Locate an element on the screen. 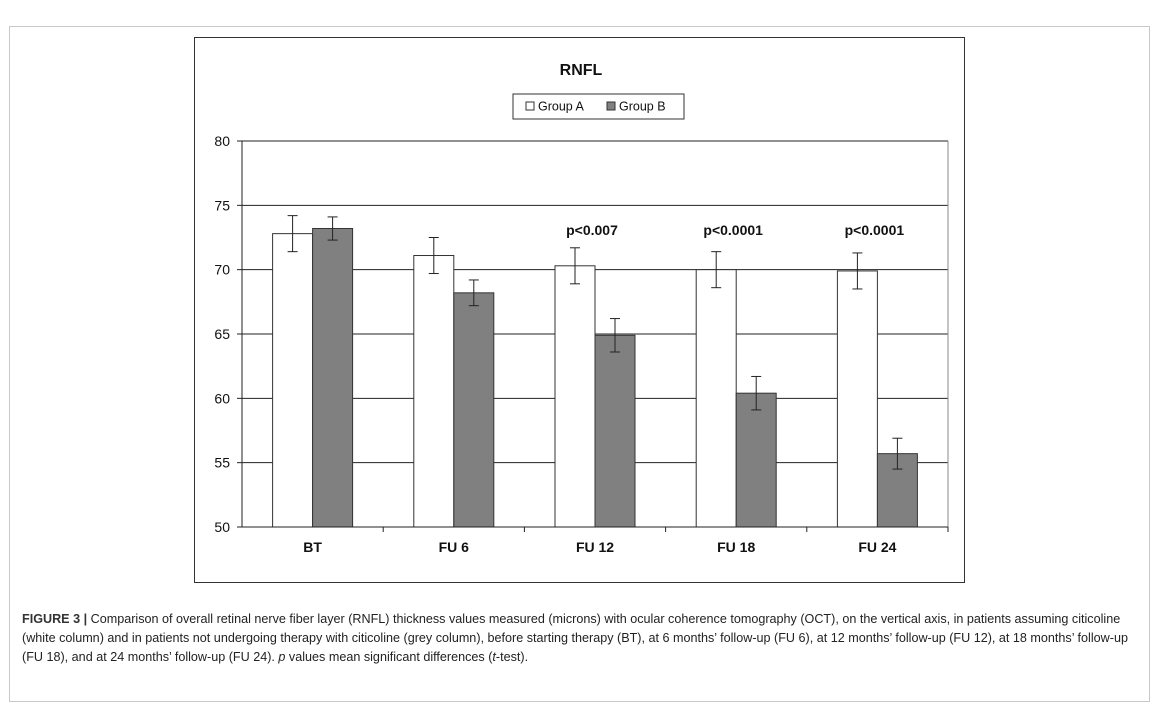 The image size is (1161, 714). legend-label-group-b: Group B is located at coordinates (642, 107).